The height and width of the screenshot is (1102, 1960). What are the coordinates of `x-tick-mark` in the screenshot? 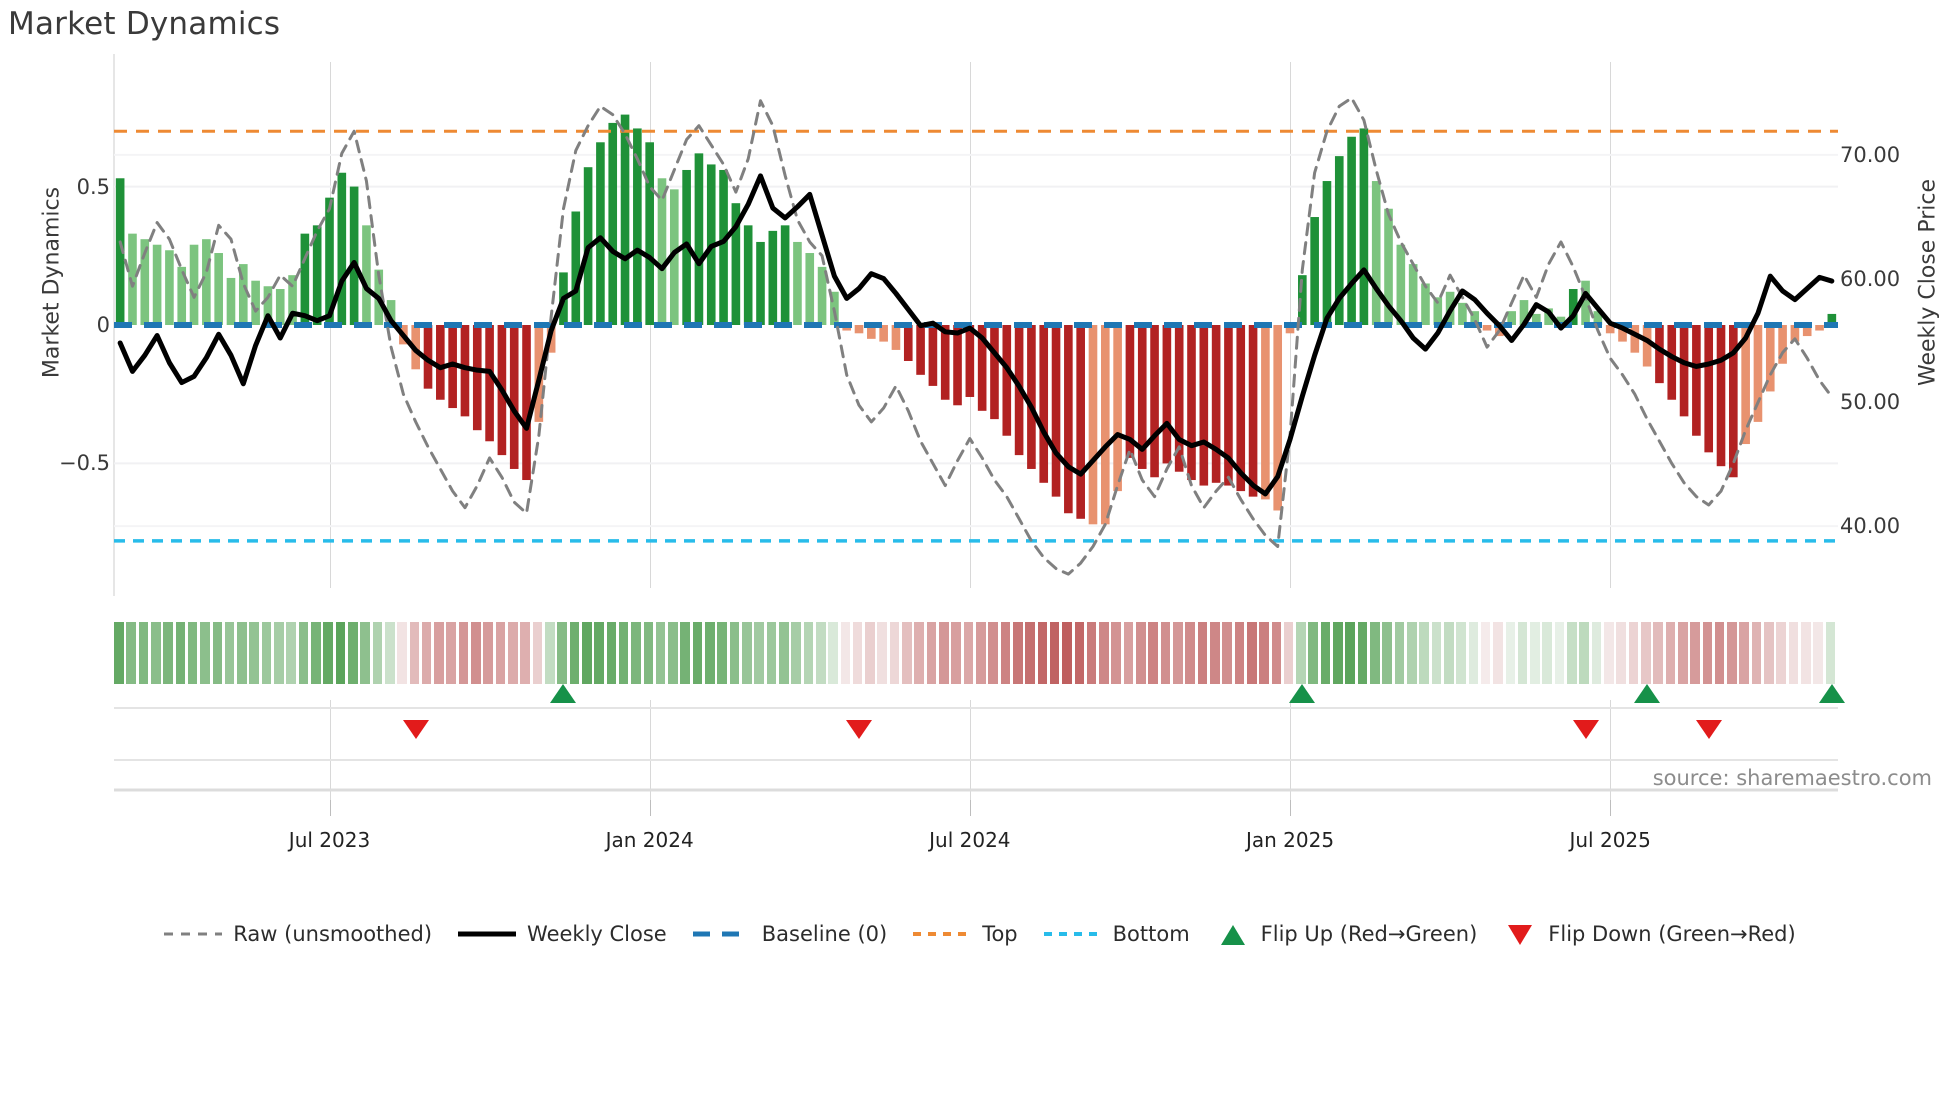 It's located at (1611, 808).